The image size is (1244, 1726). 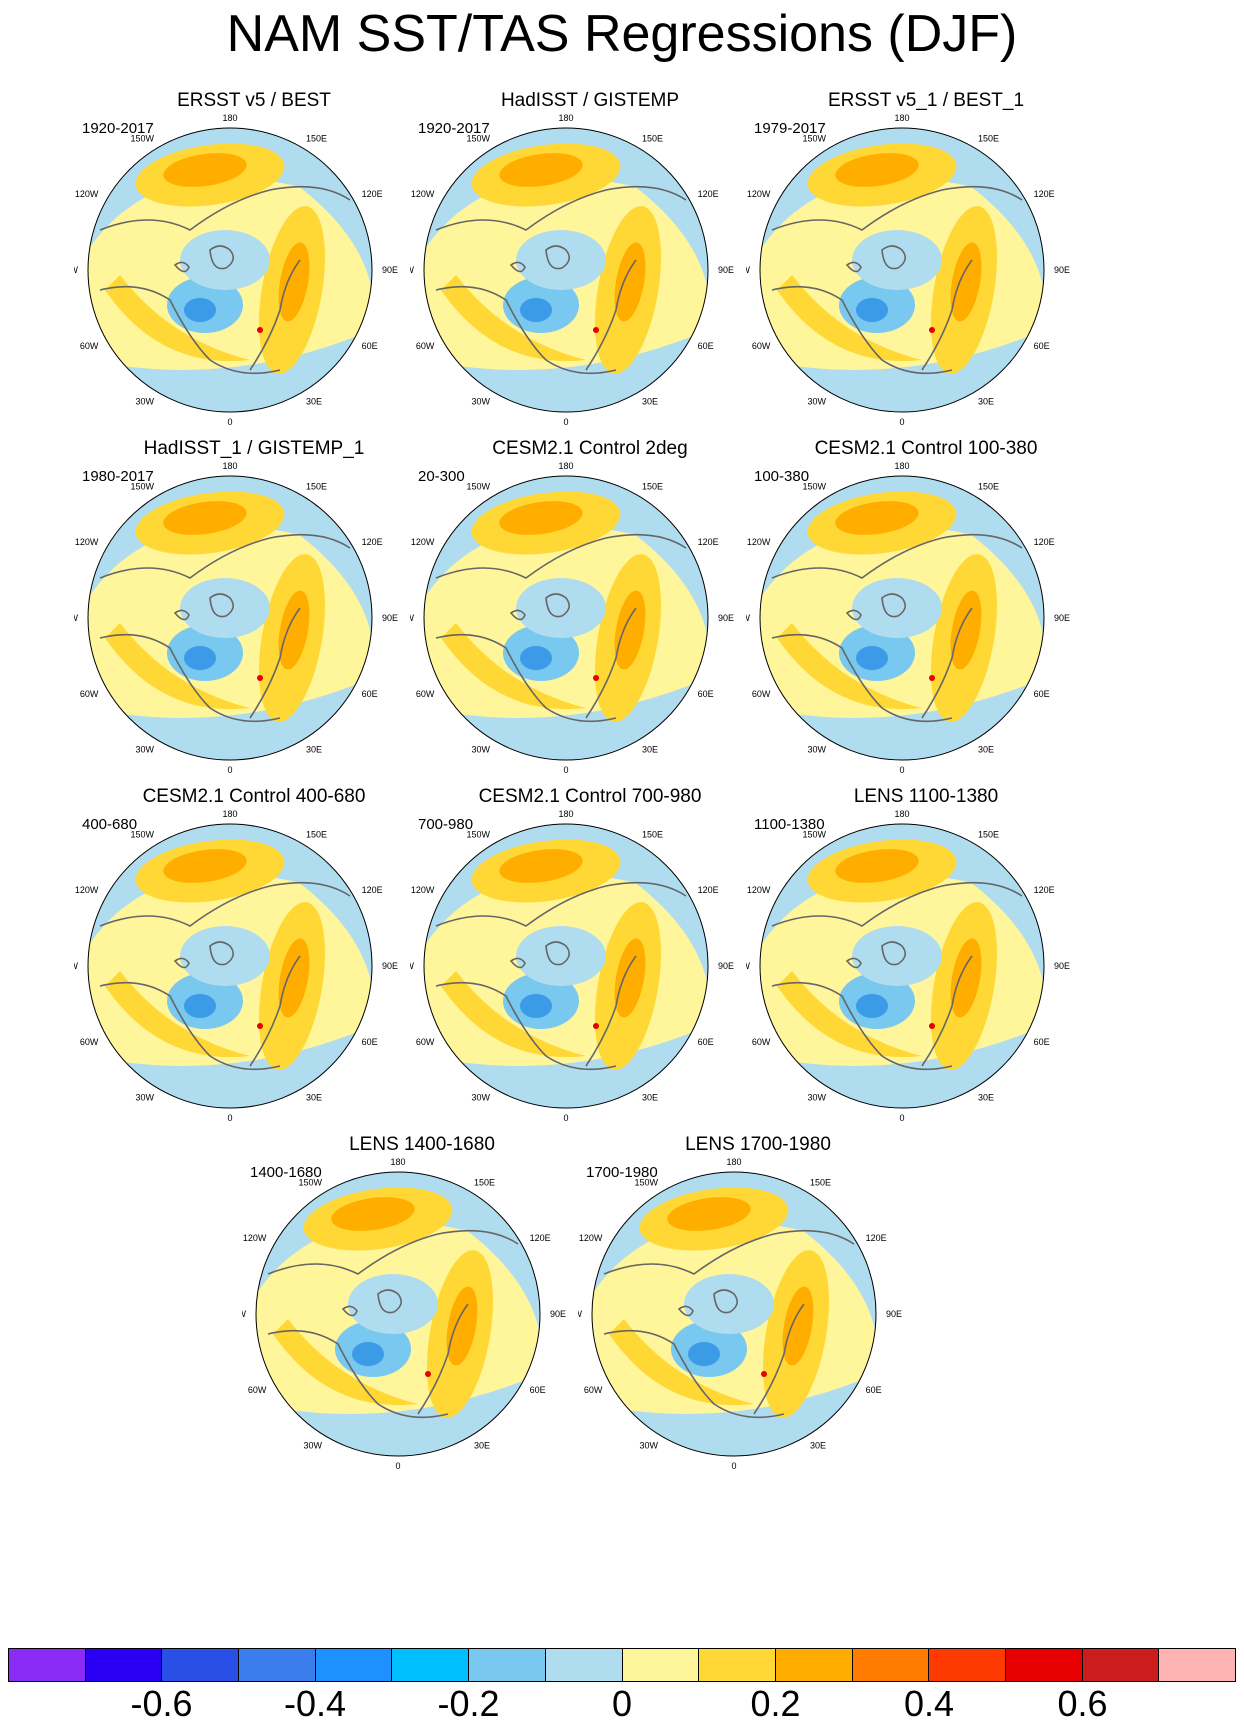 I want to click on panel-title: LENS 1700-1980, so click(x=758, y=1144).